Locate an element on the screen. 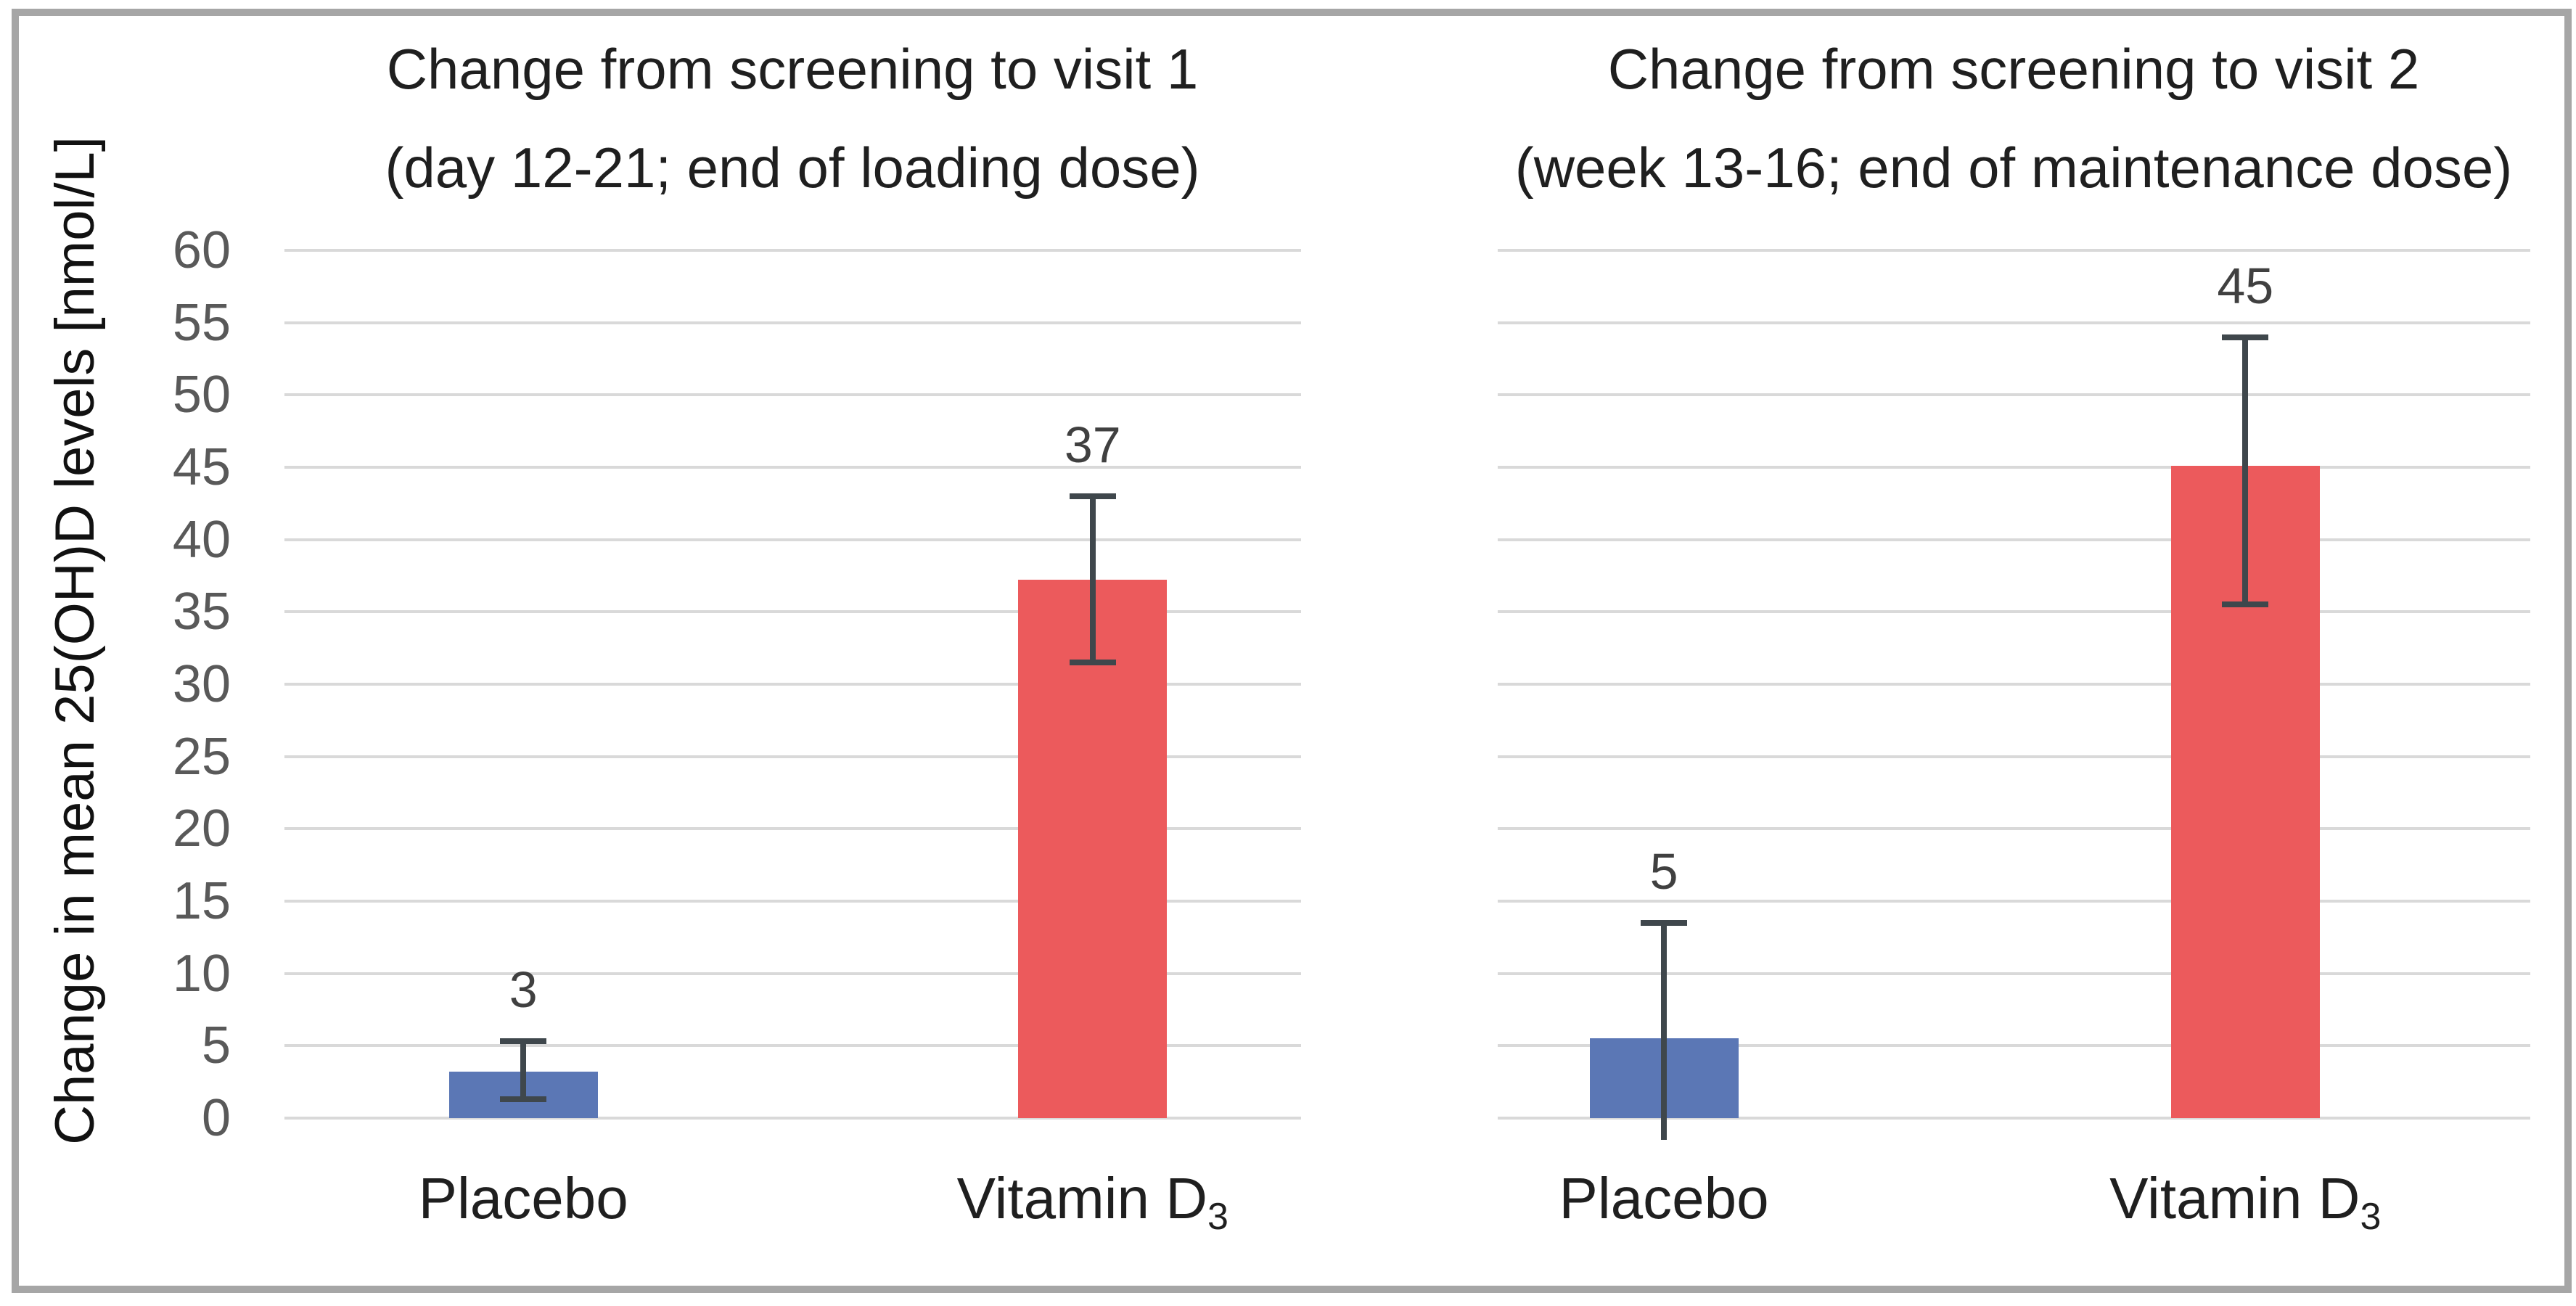  bar-vitamin-d3 is located at coordinates (1093, 849).